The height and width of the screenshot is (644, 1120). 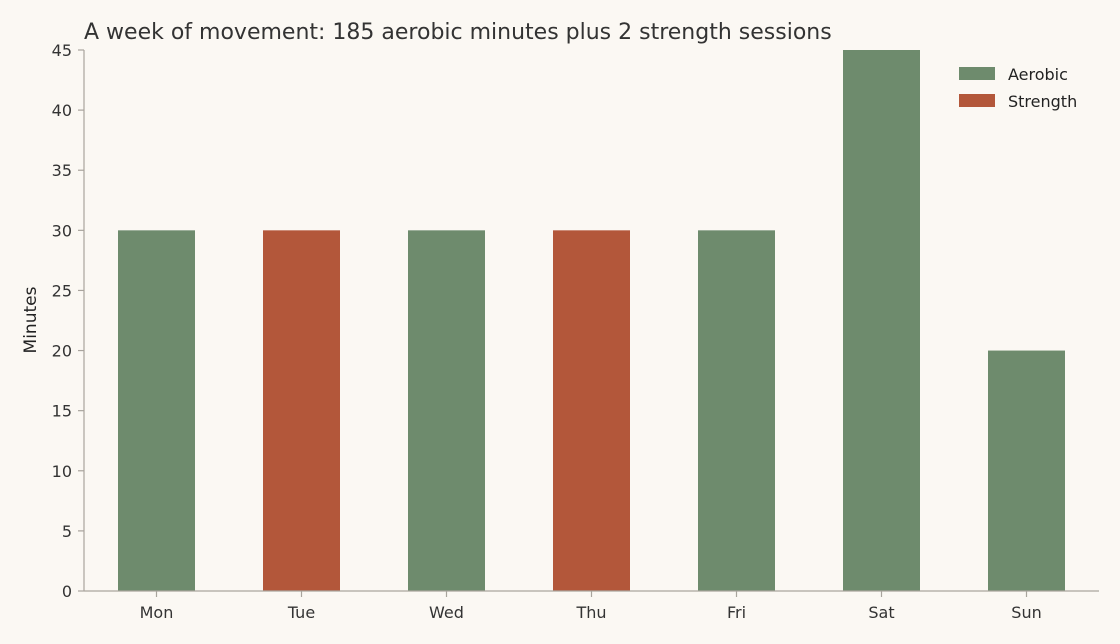 I want to click on legend-swatch-strength, so click(x=977, y=100).